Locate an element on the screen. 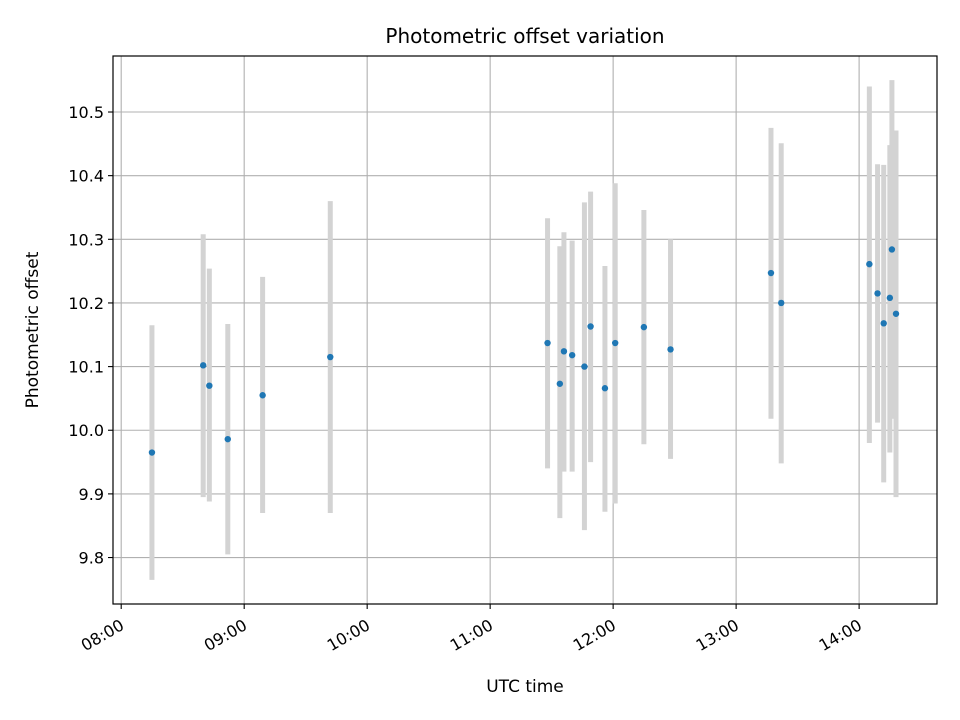 The height and width of the screenshot is (720, 960). x-axis-label: UTC time is located at coordinates (525, 687).